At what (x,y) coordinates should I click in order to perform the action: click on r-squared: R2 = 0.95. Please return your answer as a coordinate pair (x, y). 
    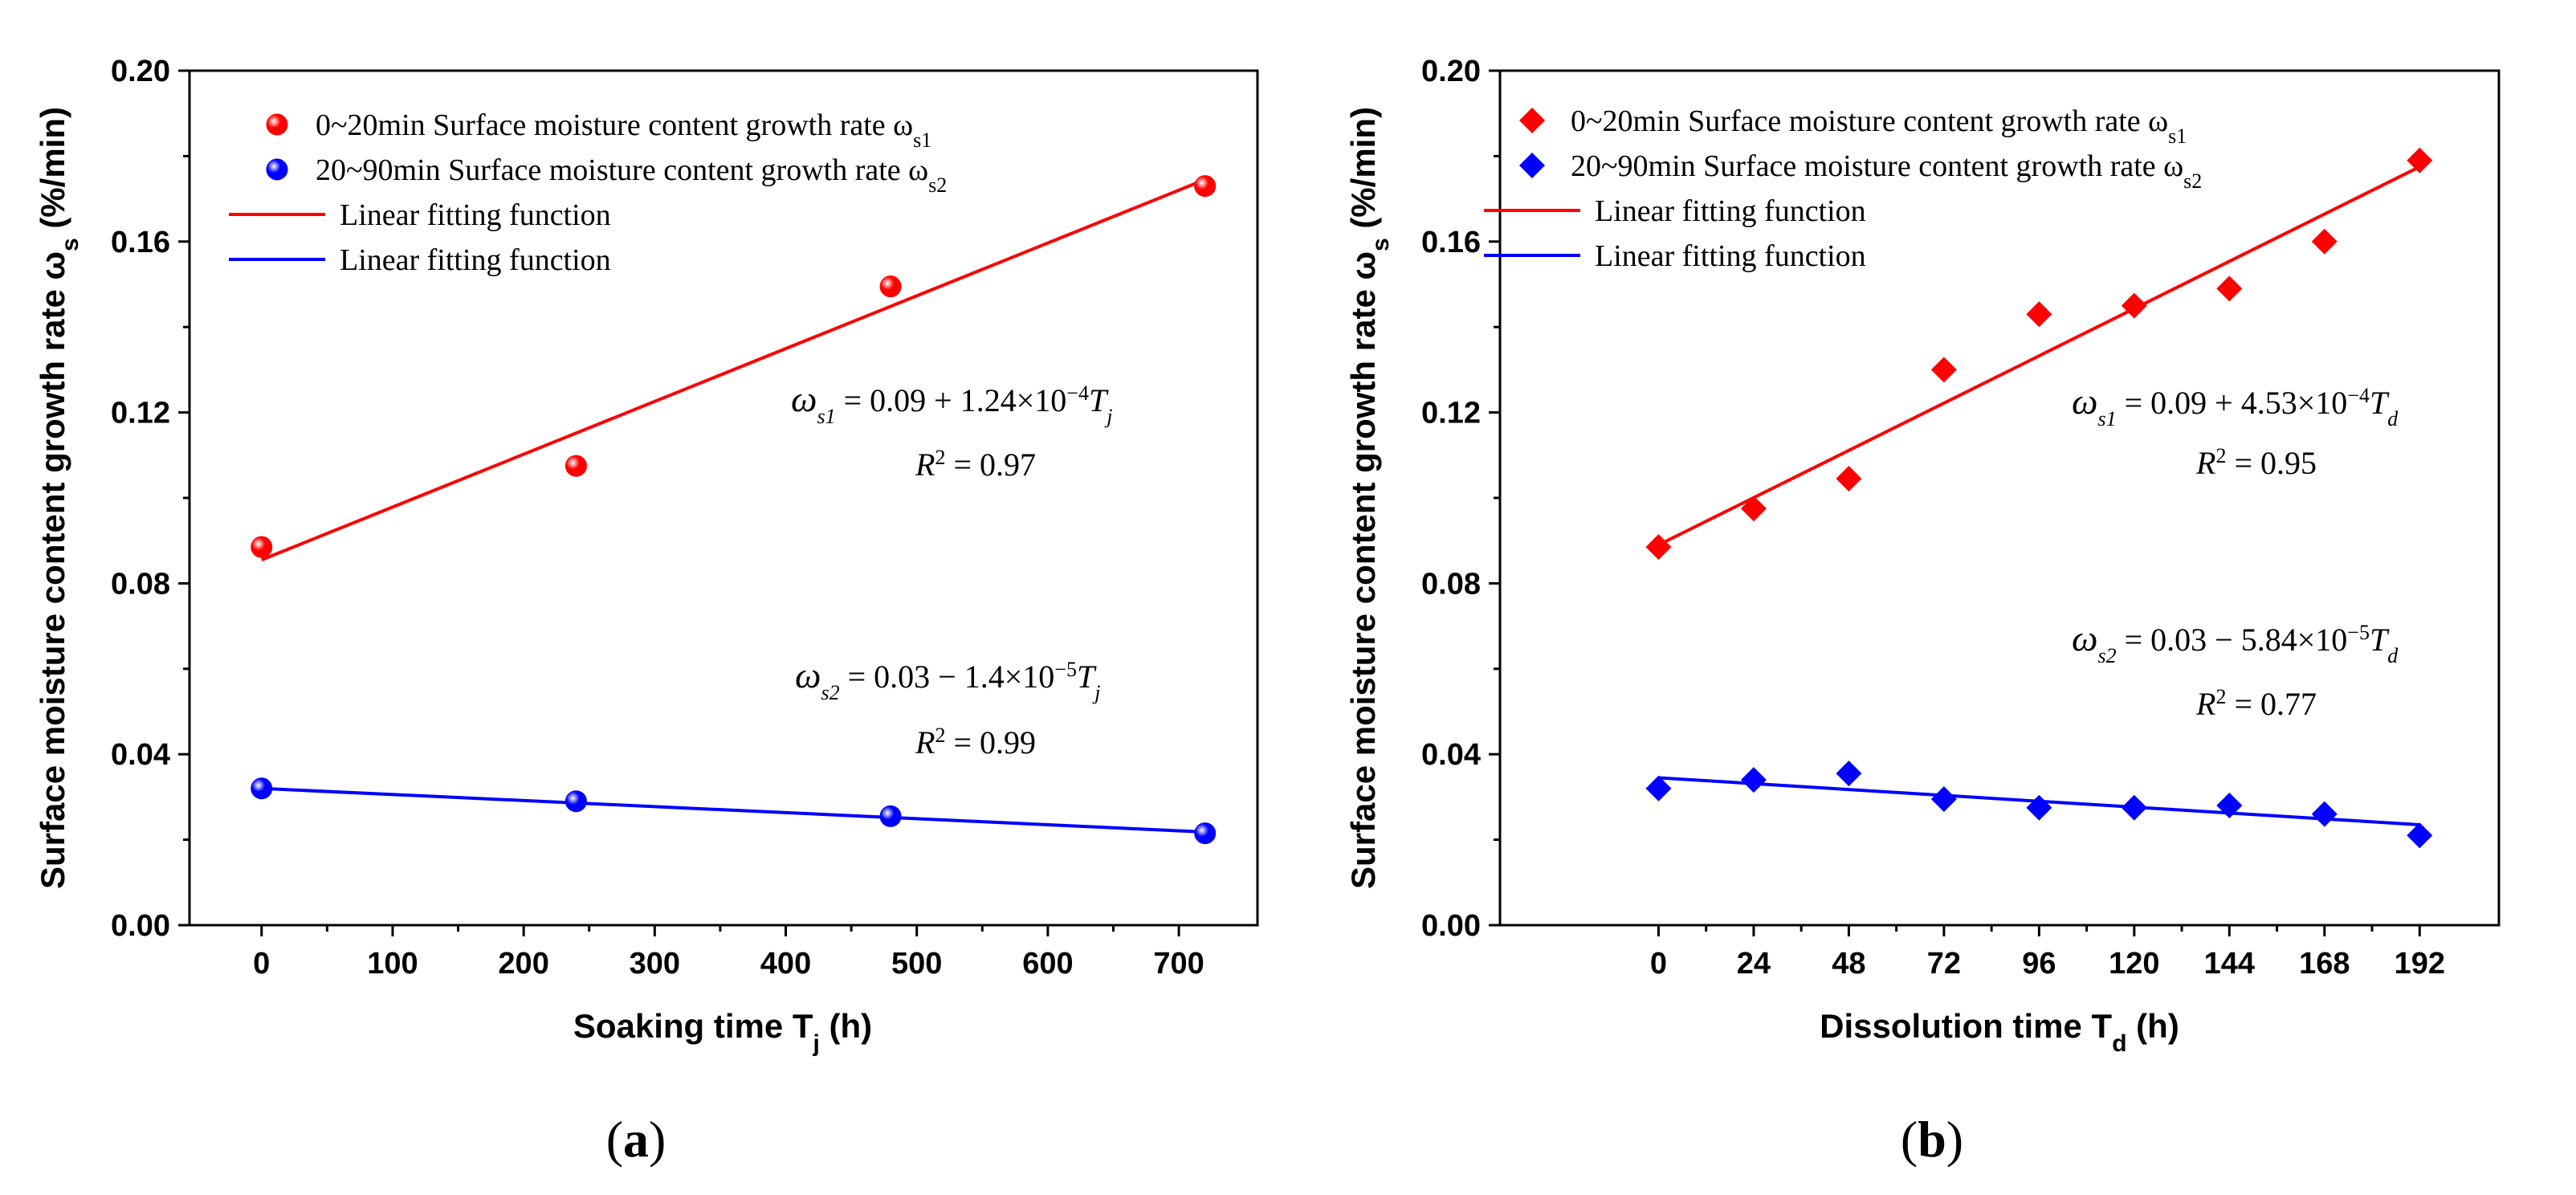
    Looking at the image, I should click on (2256, 463).